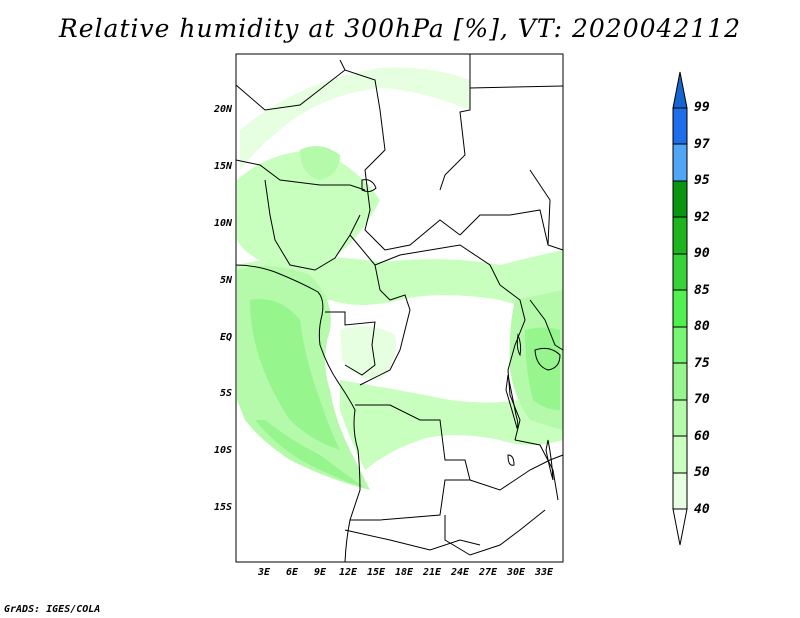  What do you see at coordinates (320, 163) in the screenshot?
I see `humidity-region-sahara-patch` at bounding box center [320, 163].